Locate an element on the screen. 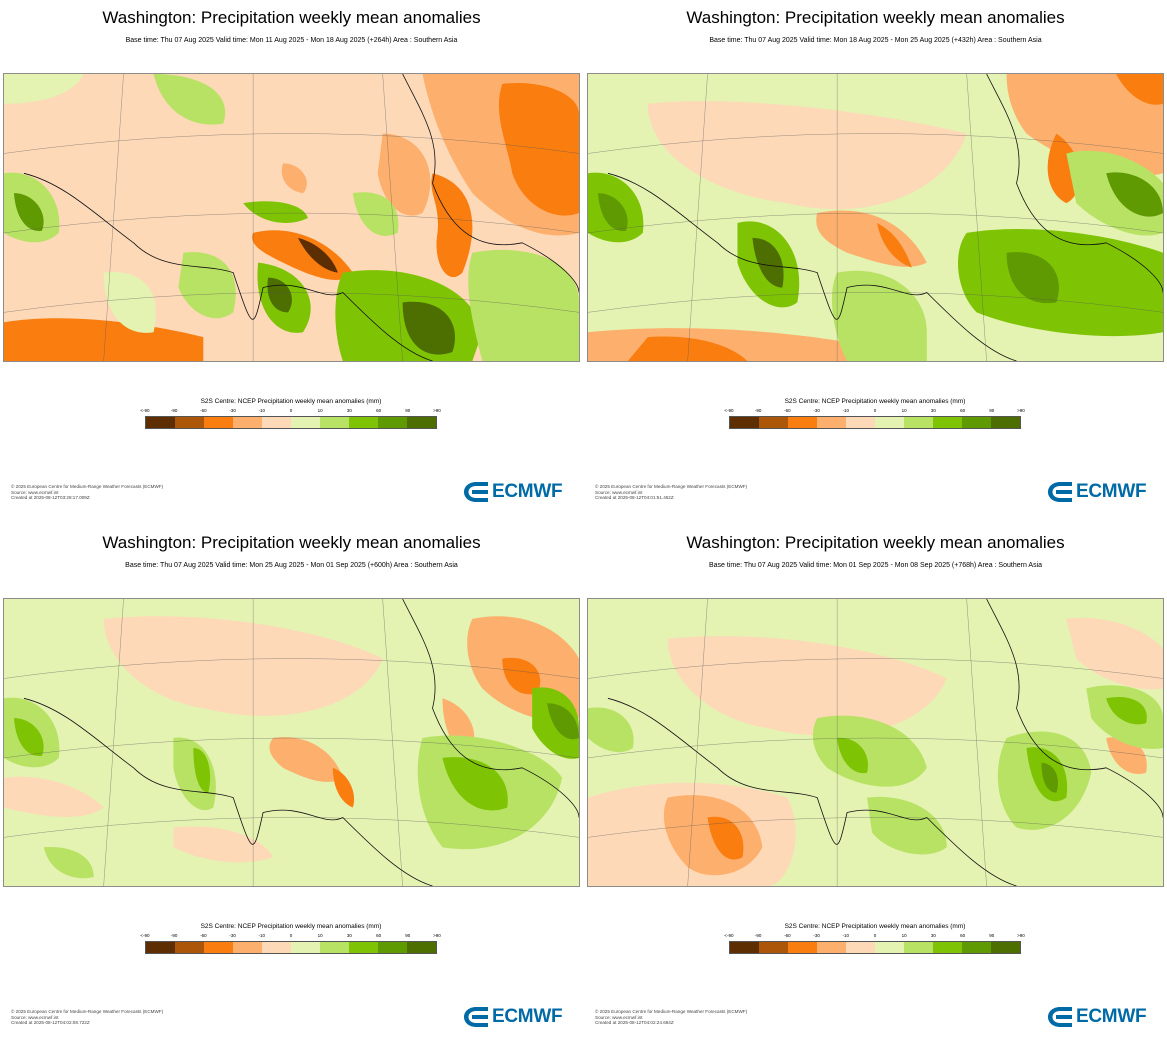 The height and width of the screenshot is (1050, 1167). footer-created: Created at 2025-08-12T04:01:51.462Z is located at coordinates (634, 497).